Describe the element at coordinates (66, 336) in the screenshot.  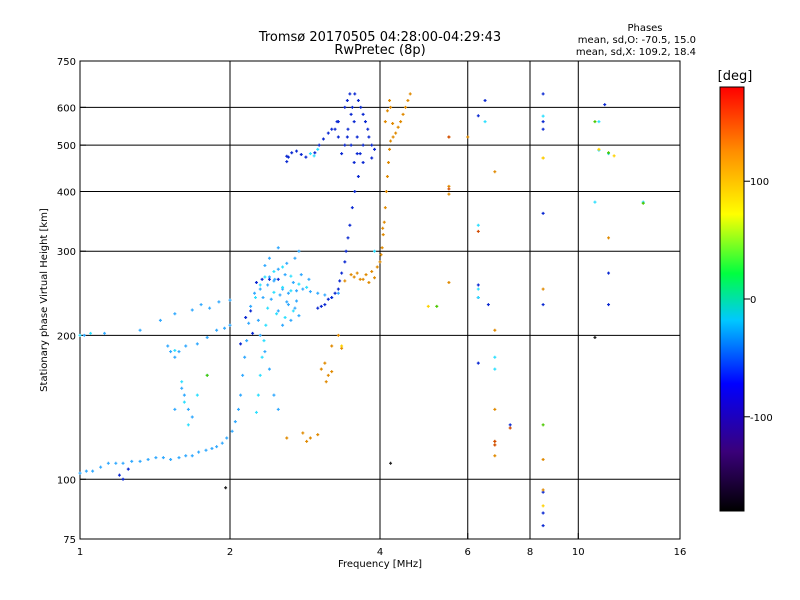
I see `y-tick-label: 200` at that location.